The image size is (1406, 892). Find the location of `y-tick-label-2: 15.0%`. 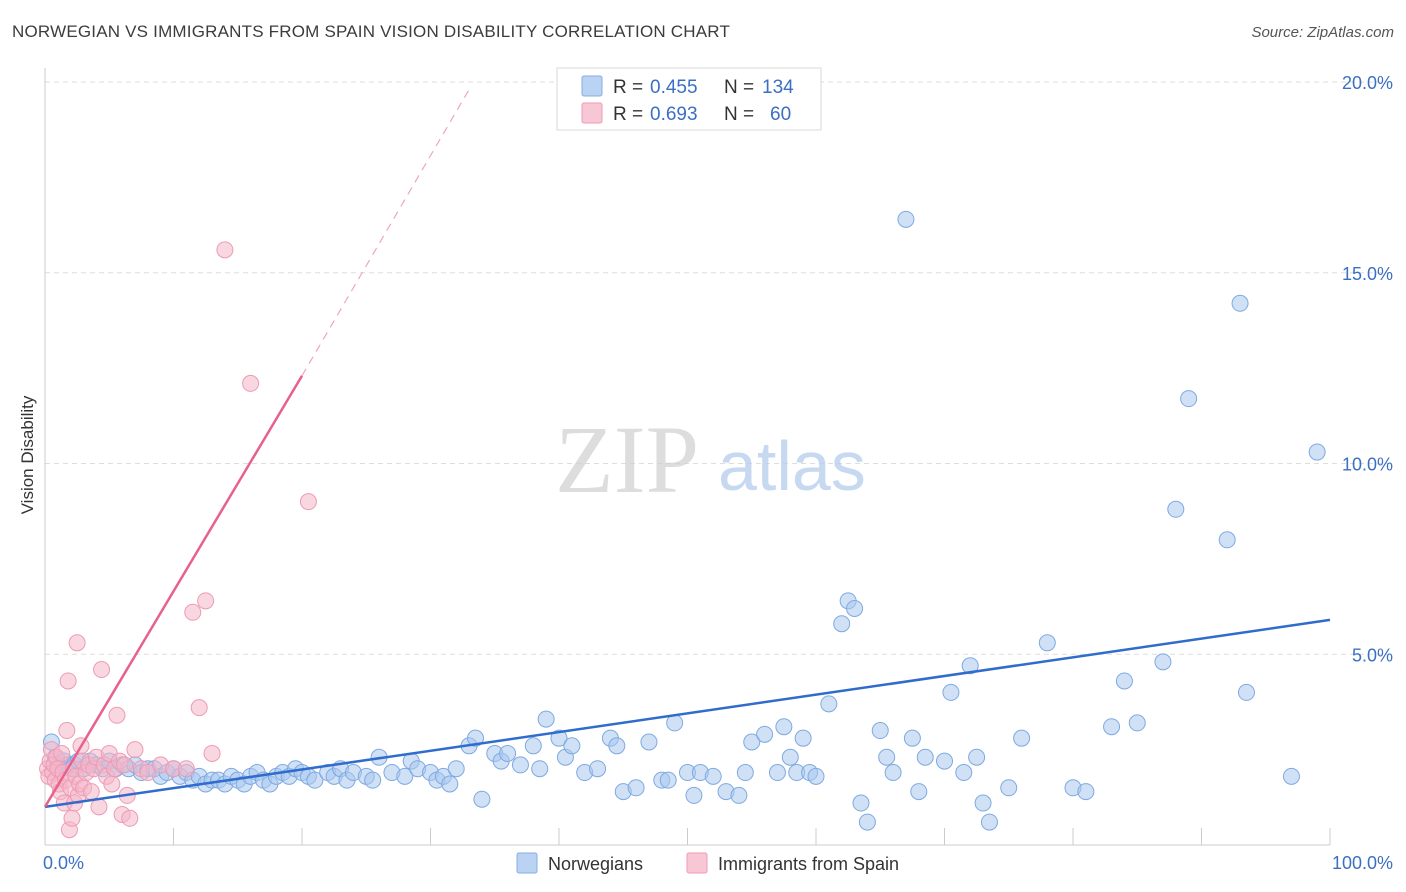

y-tick-label-2: 15.0% is located at coordinates (1367, 274).